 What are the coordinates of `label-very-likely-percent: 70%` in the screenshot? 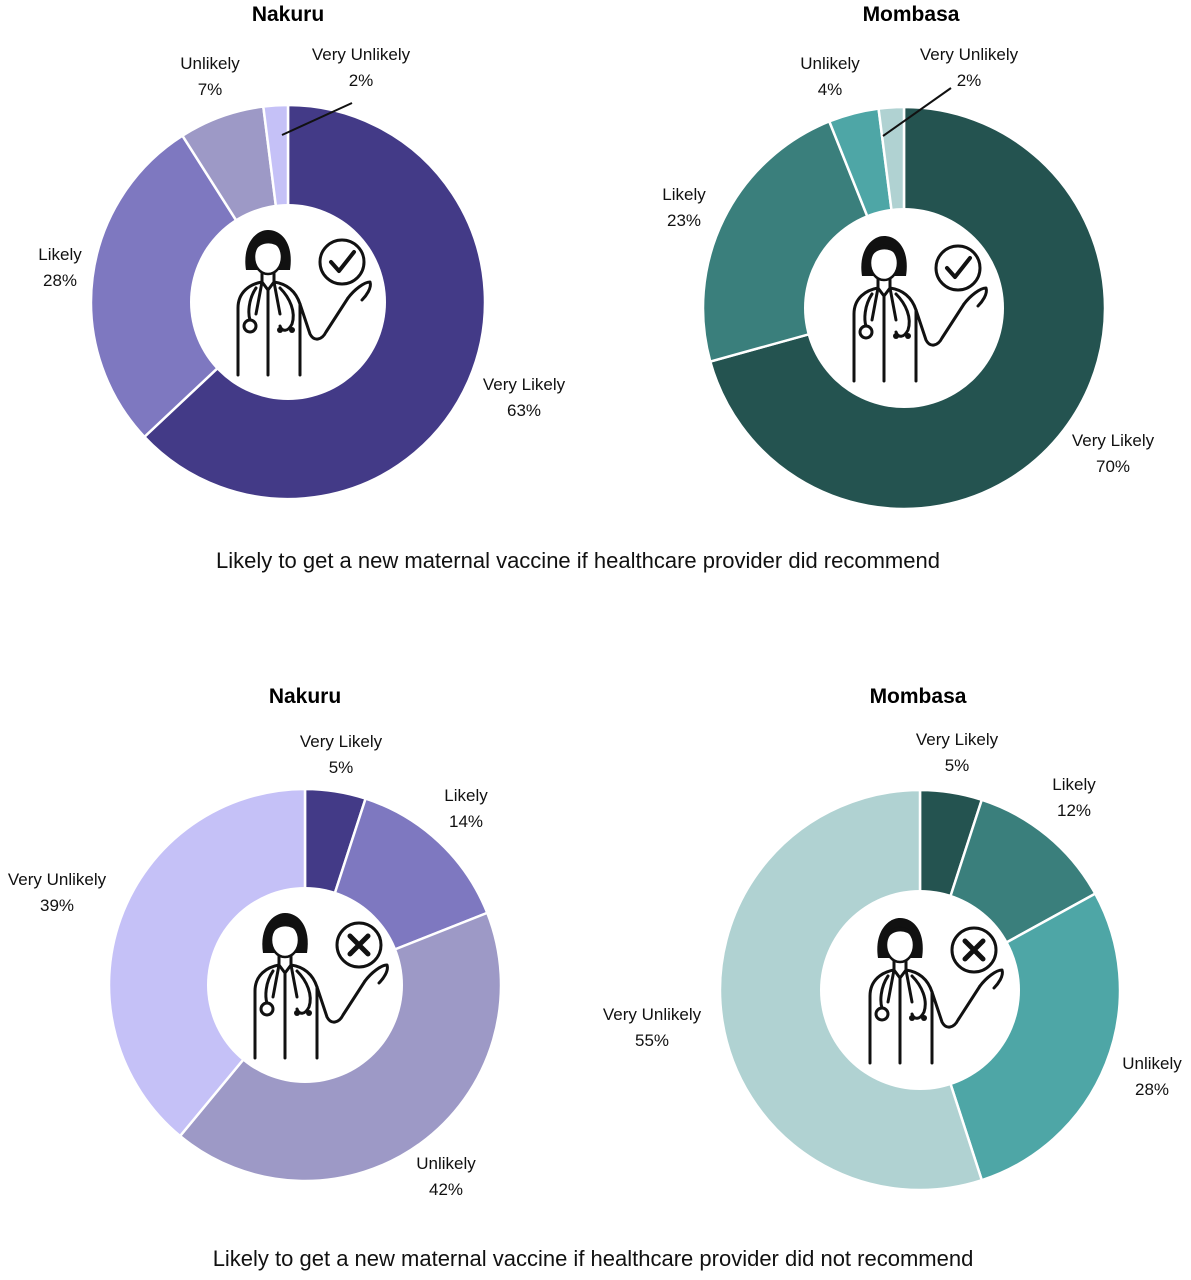 It's located at (1113, 466).